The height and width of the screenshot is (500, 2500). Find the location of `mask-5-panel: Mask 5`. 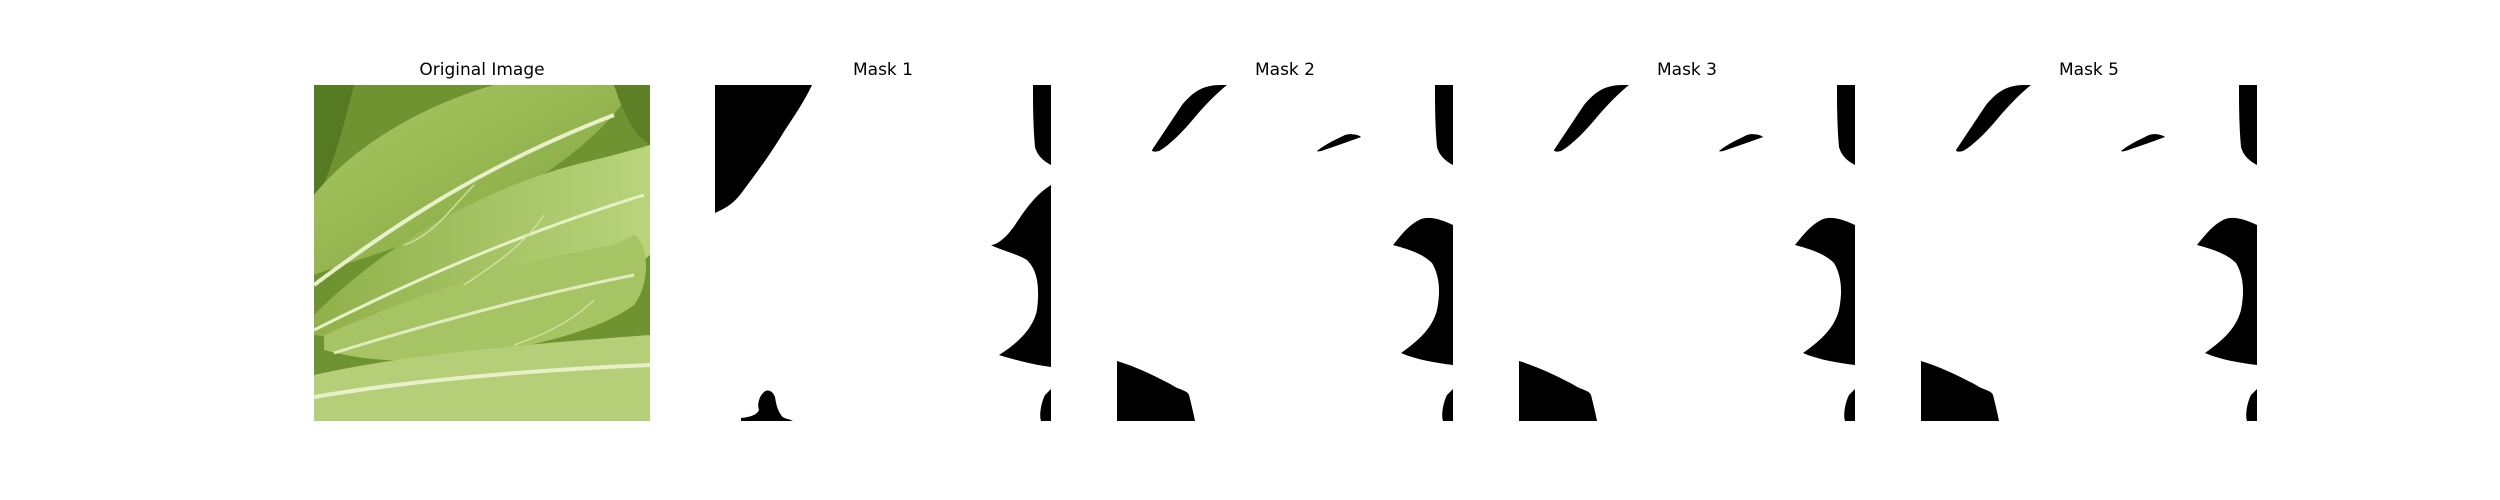

mask-5-panel: Mask 5 is located at coordinates (2089, 250).